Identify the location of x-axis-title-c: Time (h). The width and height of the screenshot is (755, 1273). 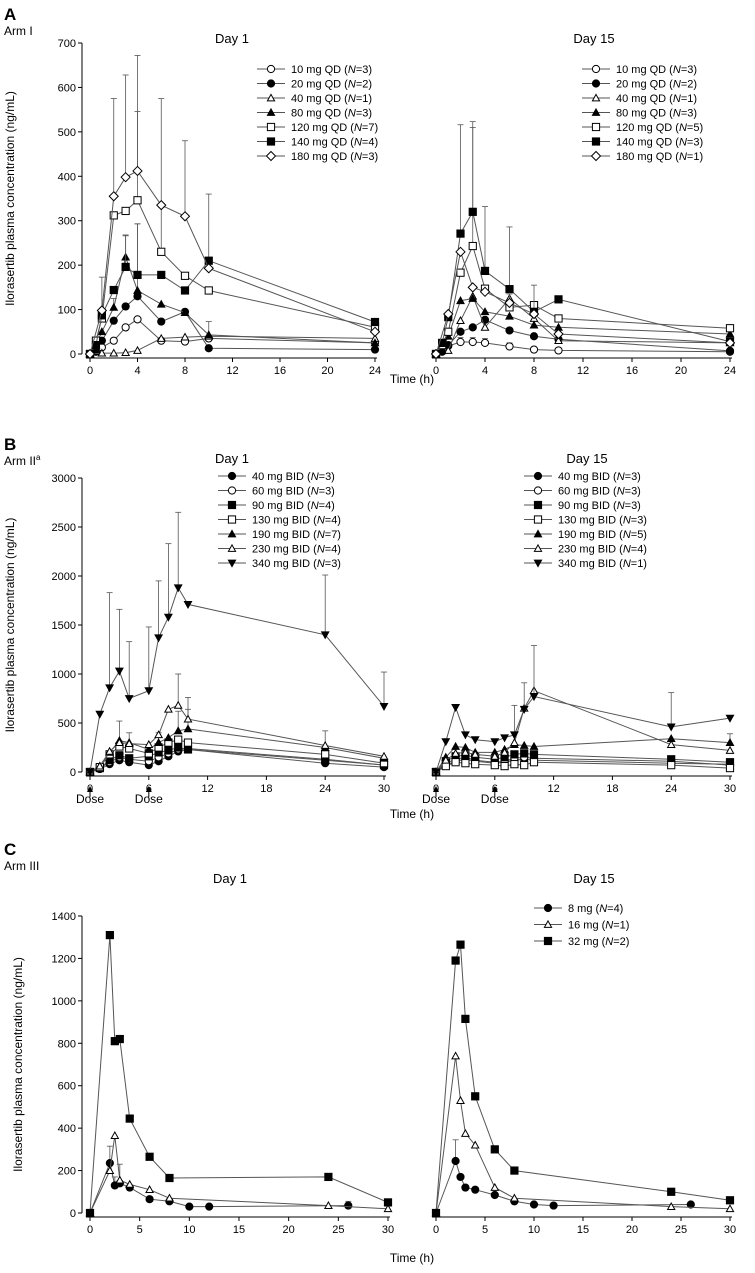
(412, 1258).